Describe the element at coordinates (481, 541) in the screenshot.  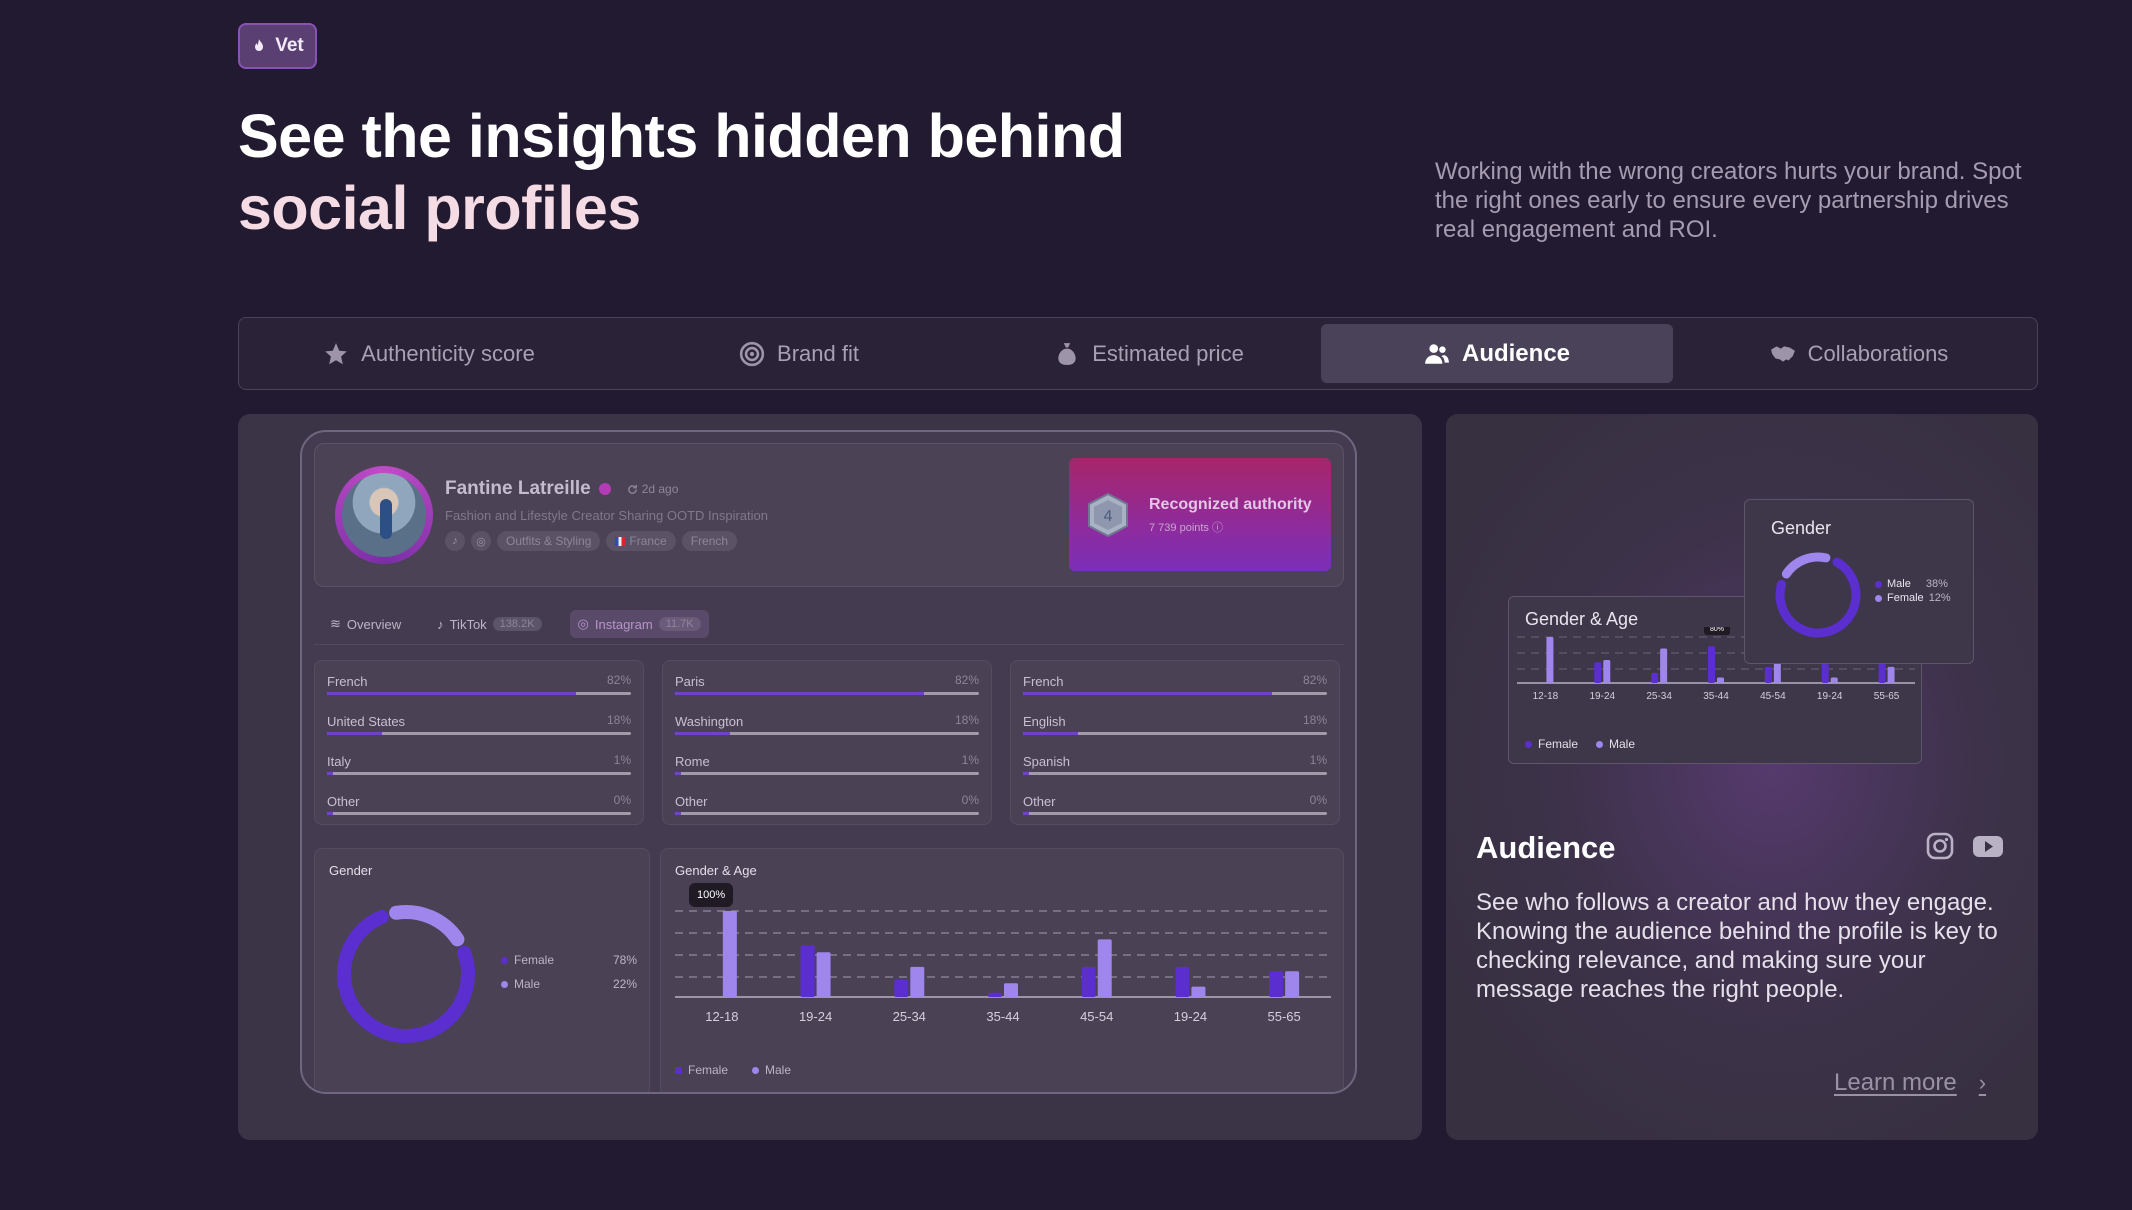
I see `instagram-icon: ◎` at that location.